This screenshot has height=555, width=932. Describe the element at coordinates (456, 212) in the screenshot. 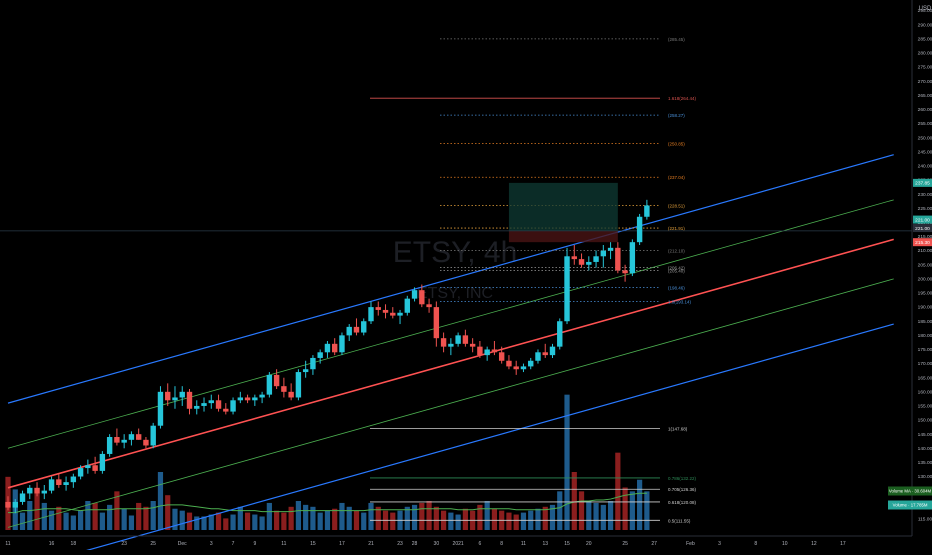

I see `position-box` at that location.